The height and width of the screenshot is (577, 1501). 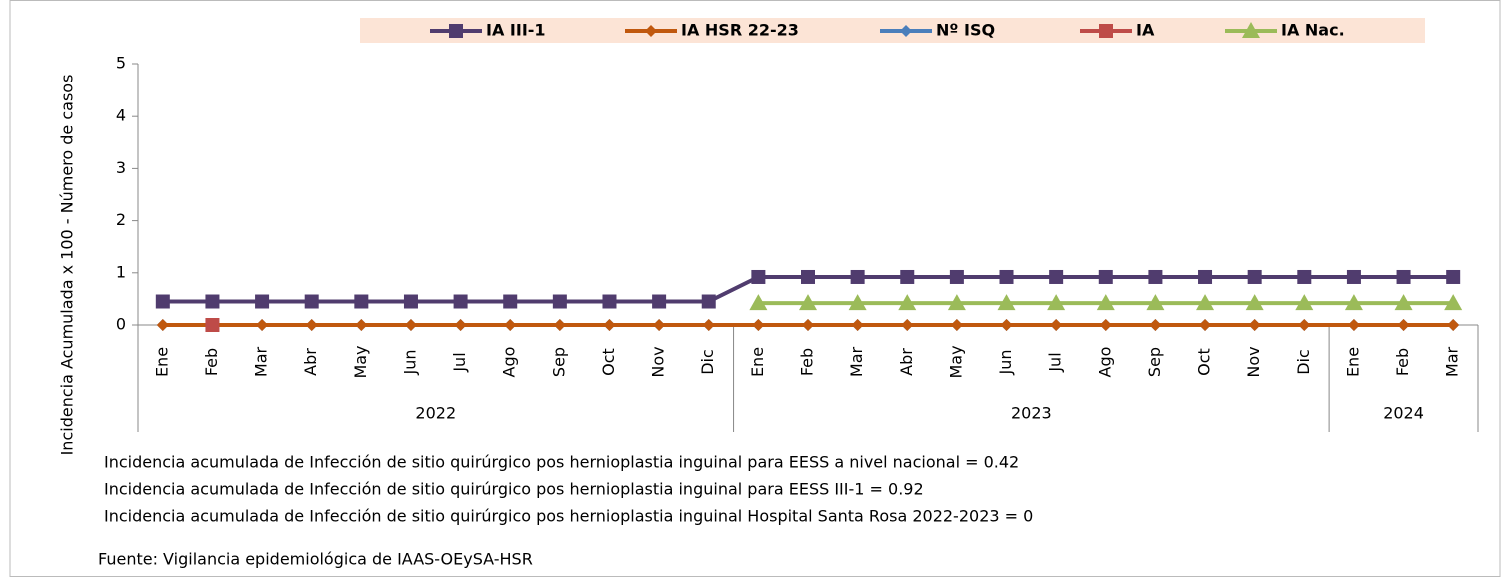 I want to click on y-tick-label: 1, so click(x=121, y=271).